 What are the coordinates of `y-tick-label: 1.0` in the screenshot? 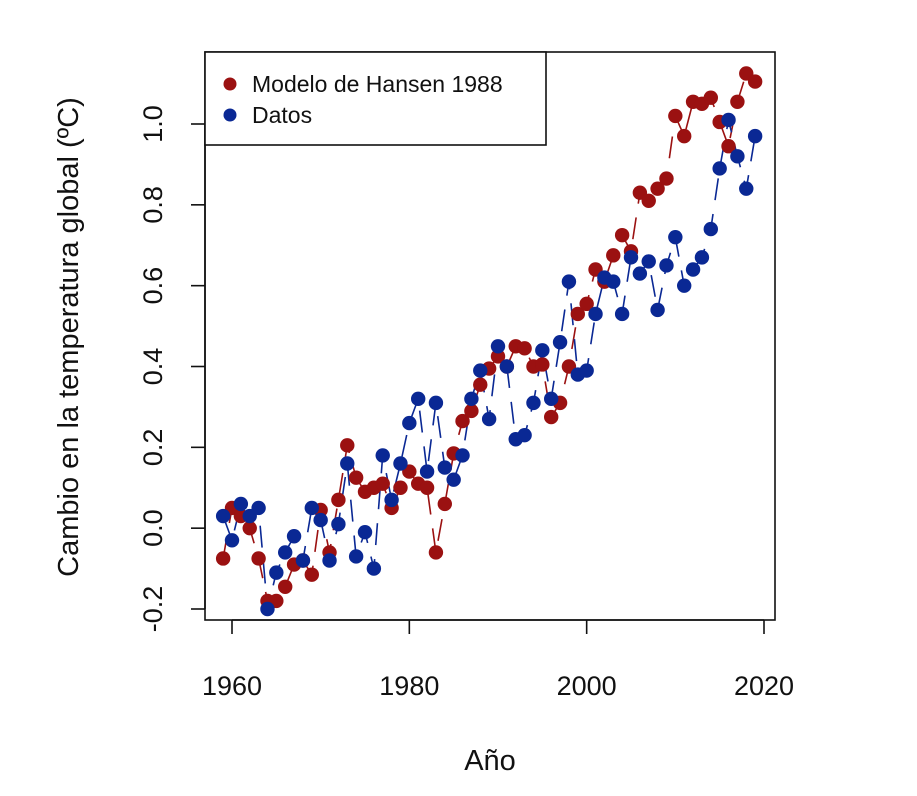 It's located at (153, 124).